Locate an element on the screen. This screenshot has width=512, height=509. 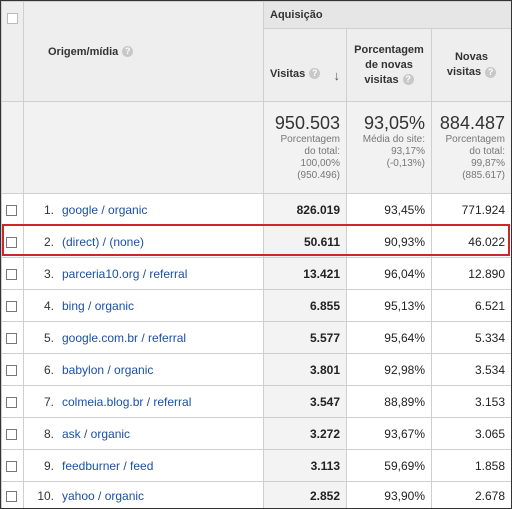
source-cell: 2. (direct) / (none) is located at coordinates (143, 241).